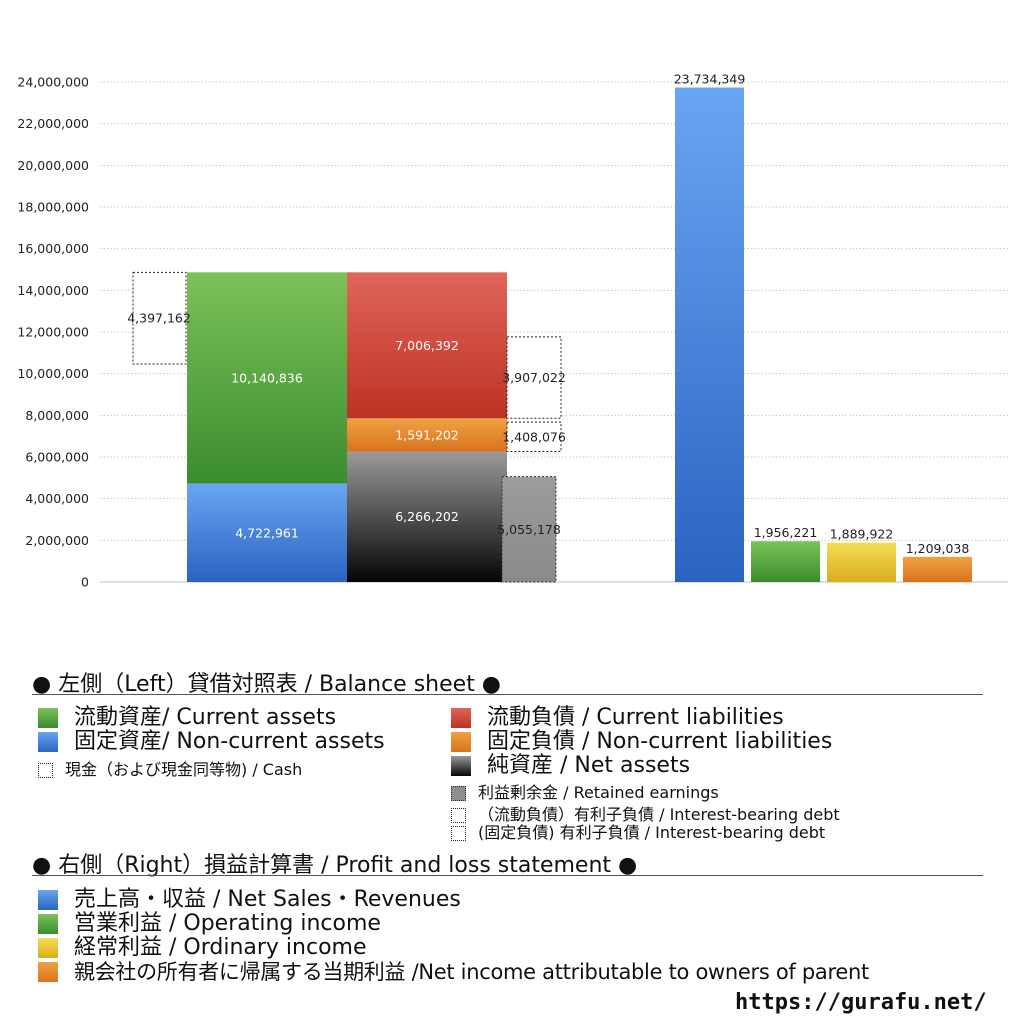  I want to click on data-label-operating-income: 1,956,221, so click(786, 532).